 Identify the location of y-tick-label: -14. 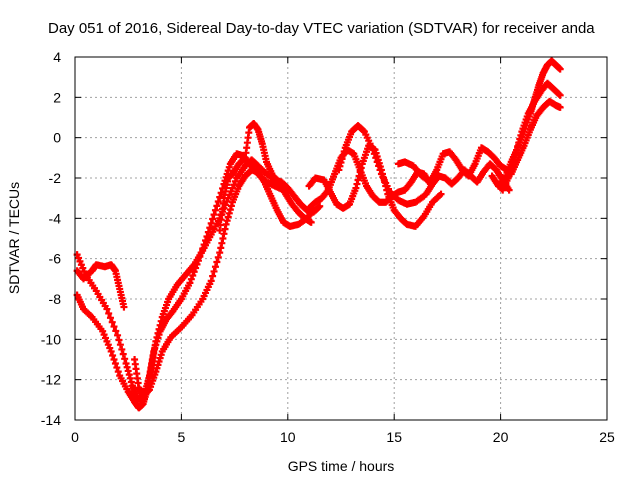
(51, 420).